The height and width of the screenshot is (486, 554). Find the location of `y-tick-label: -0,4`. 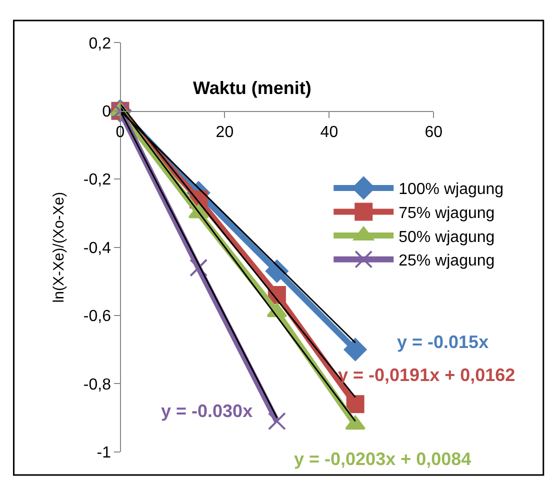

y-tick-label: -0,4 is located at coordinates (97, 248).